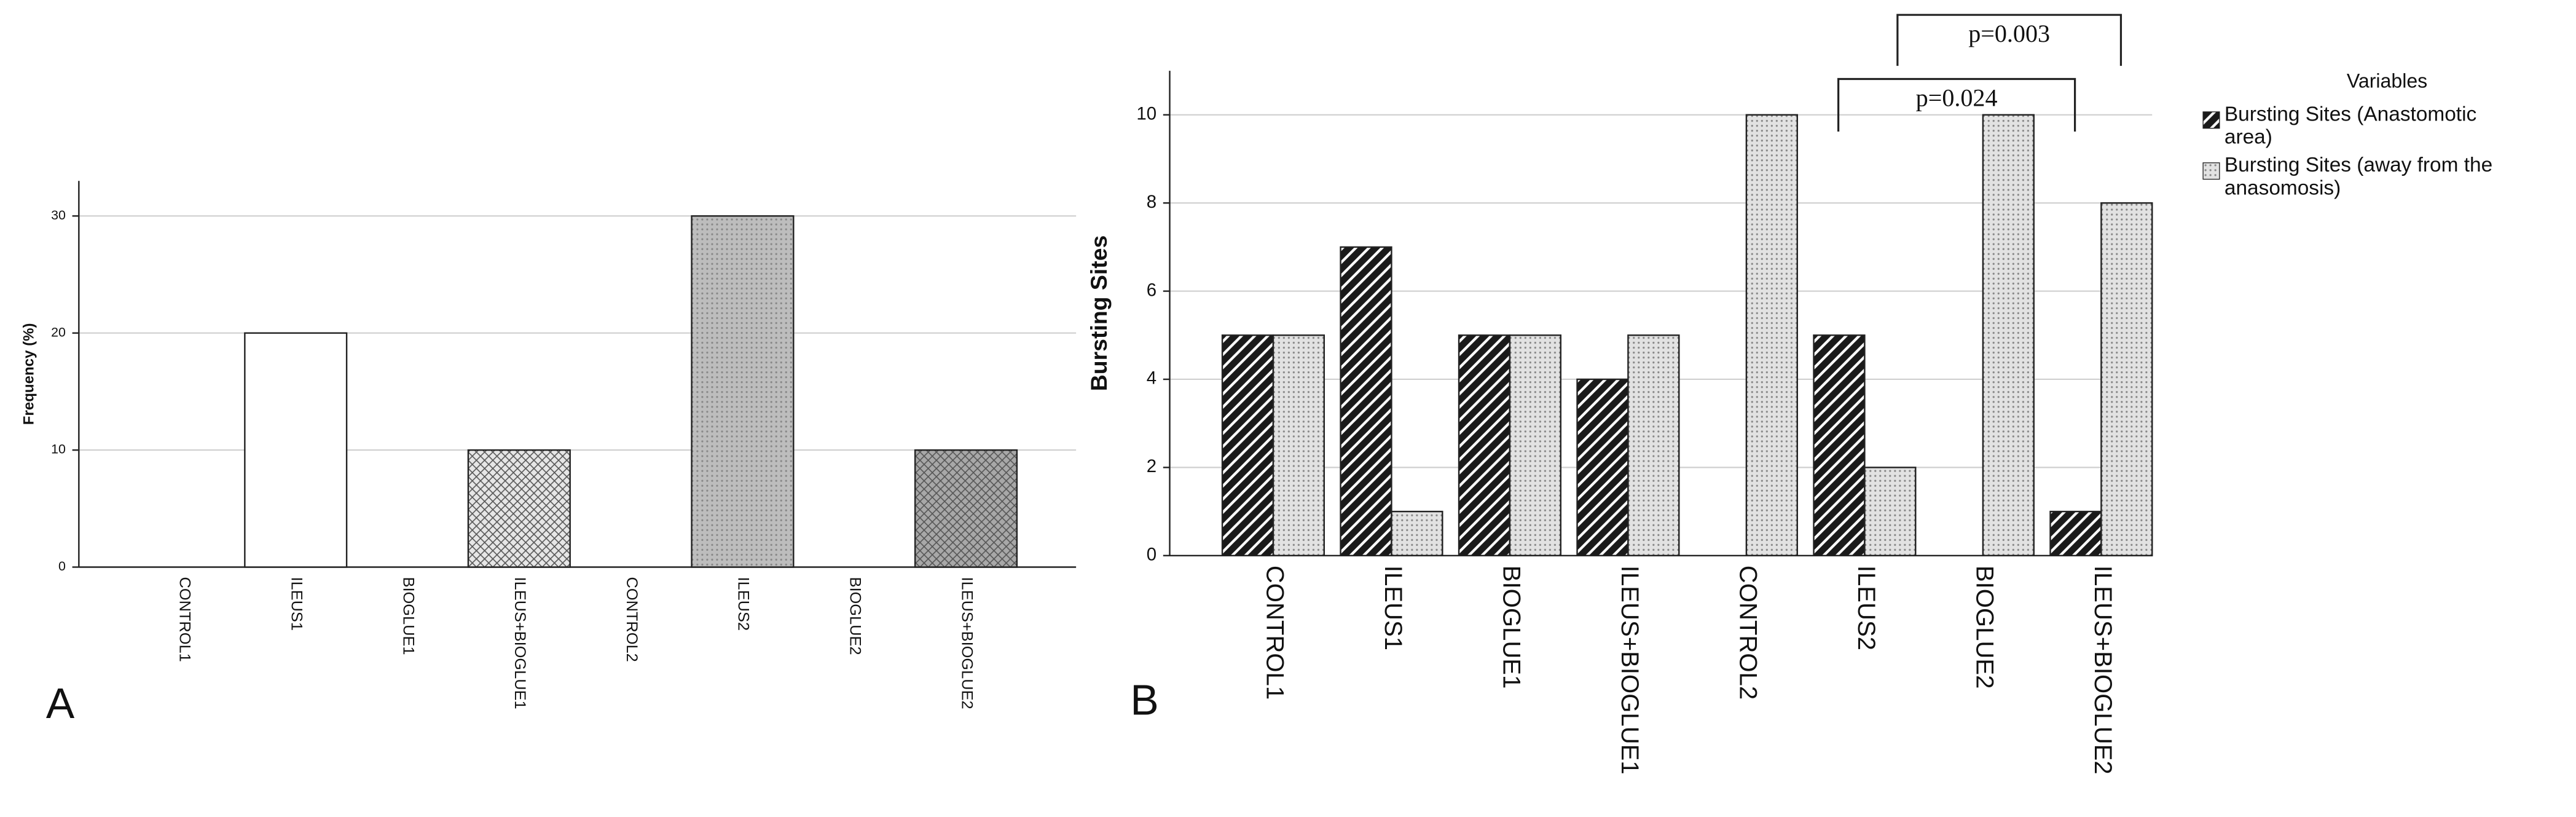 Image resolution: width=2576 pixels, height=817 pixels. What do you see at coordinates (60, 703) in the screenshot?
I see `panel-label: A` at bounding box center [60, 703].